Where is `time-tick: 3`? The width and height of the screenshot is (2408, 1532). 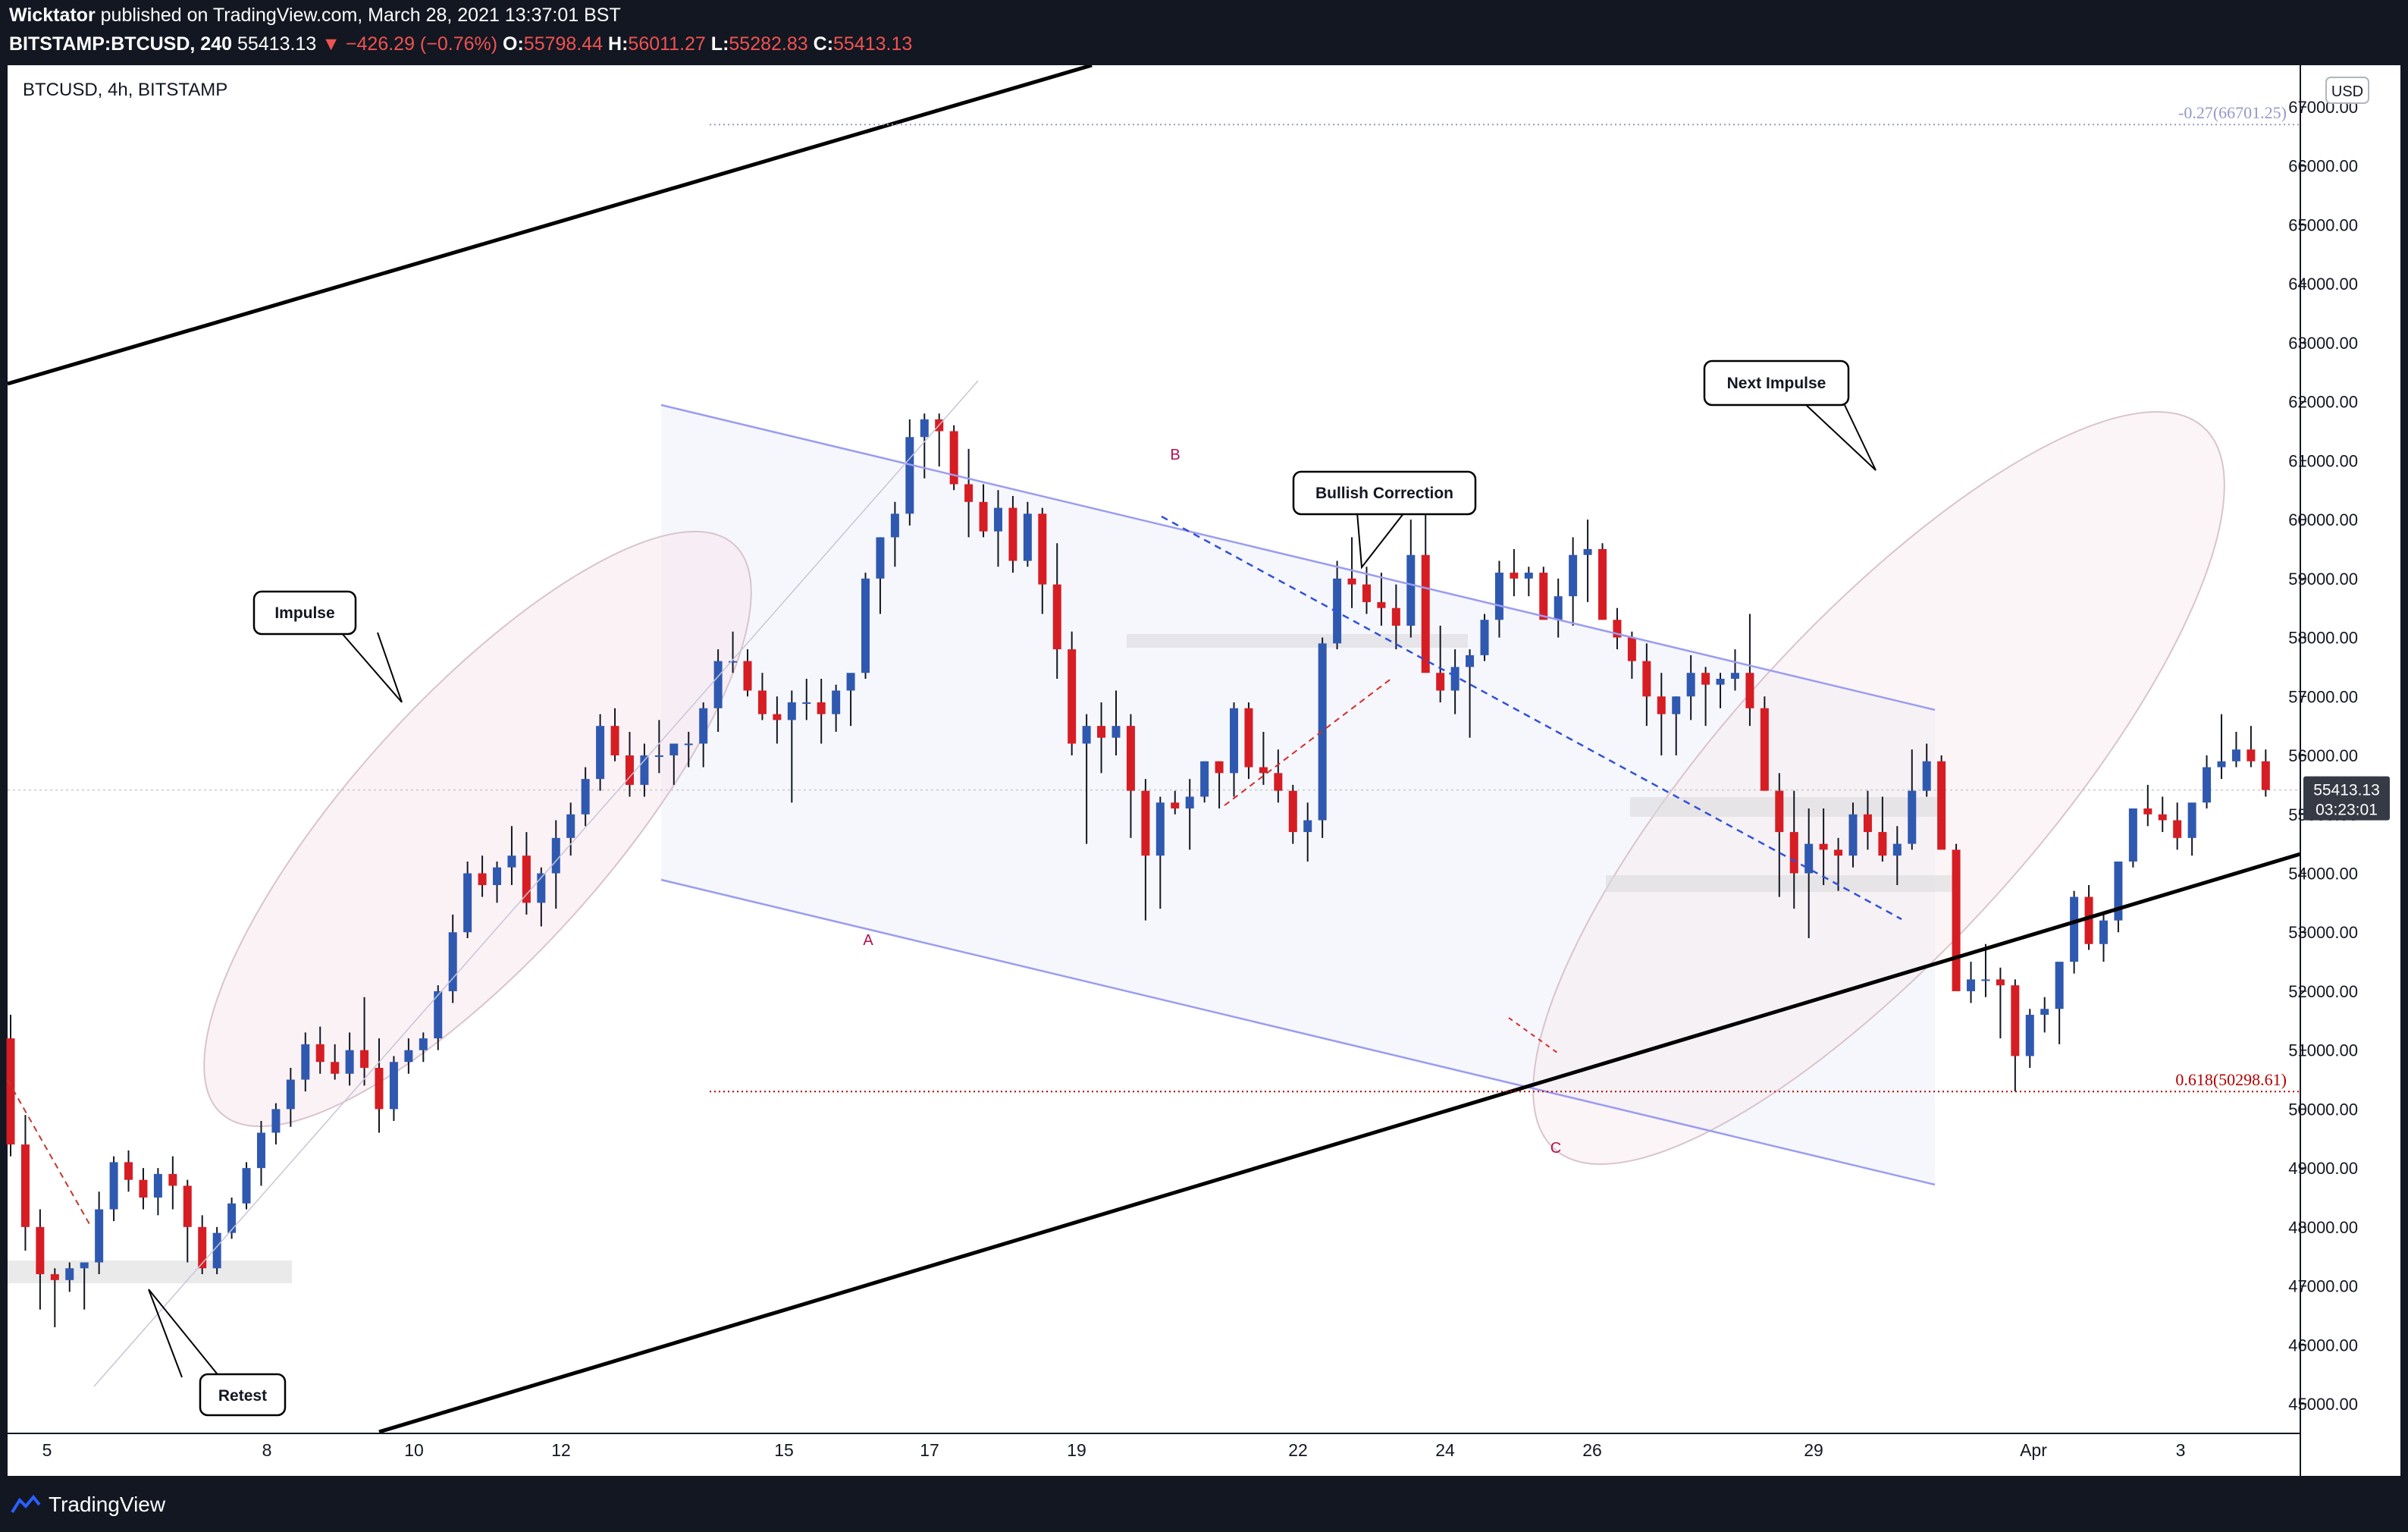 time-tick: 3 is located at coordinates (2181, 1450).